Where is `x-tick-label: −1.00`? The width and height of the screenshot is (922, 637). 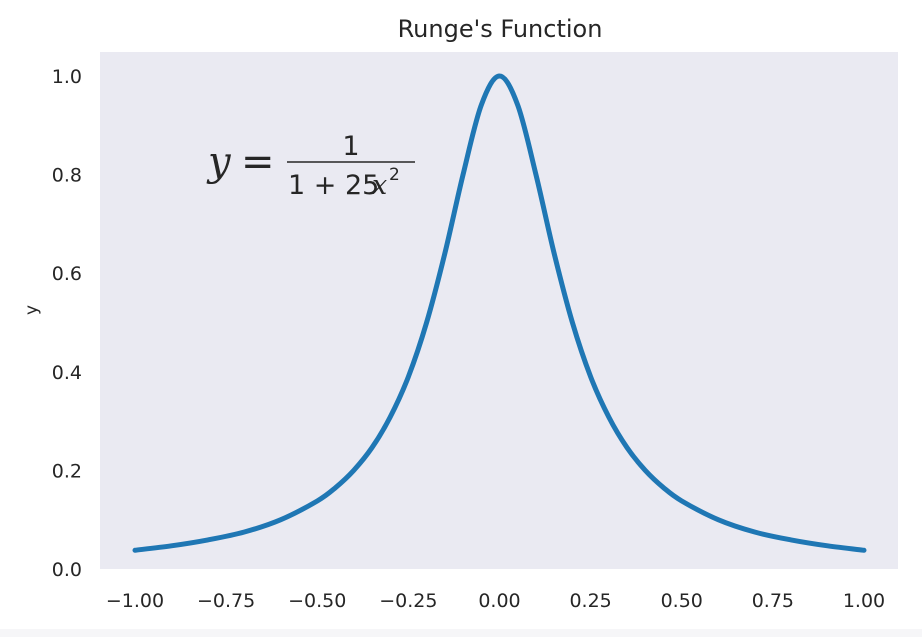
x-tick-label: −1.00 is located at coordinates (135, 601).